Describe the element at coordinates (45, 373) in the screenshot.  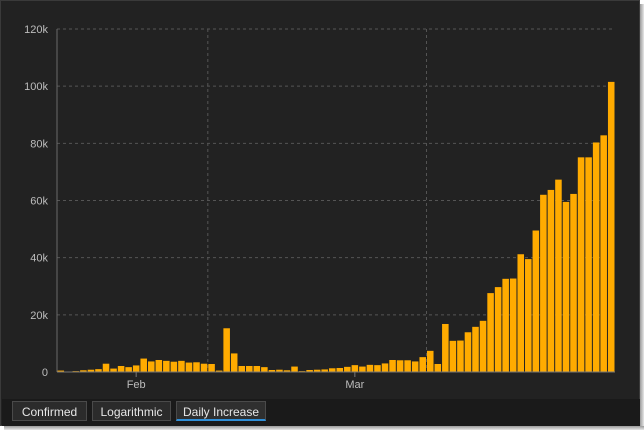
I see `y-tick-label: 0` at that location.